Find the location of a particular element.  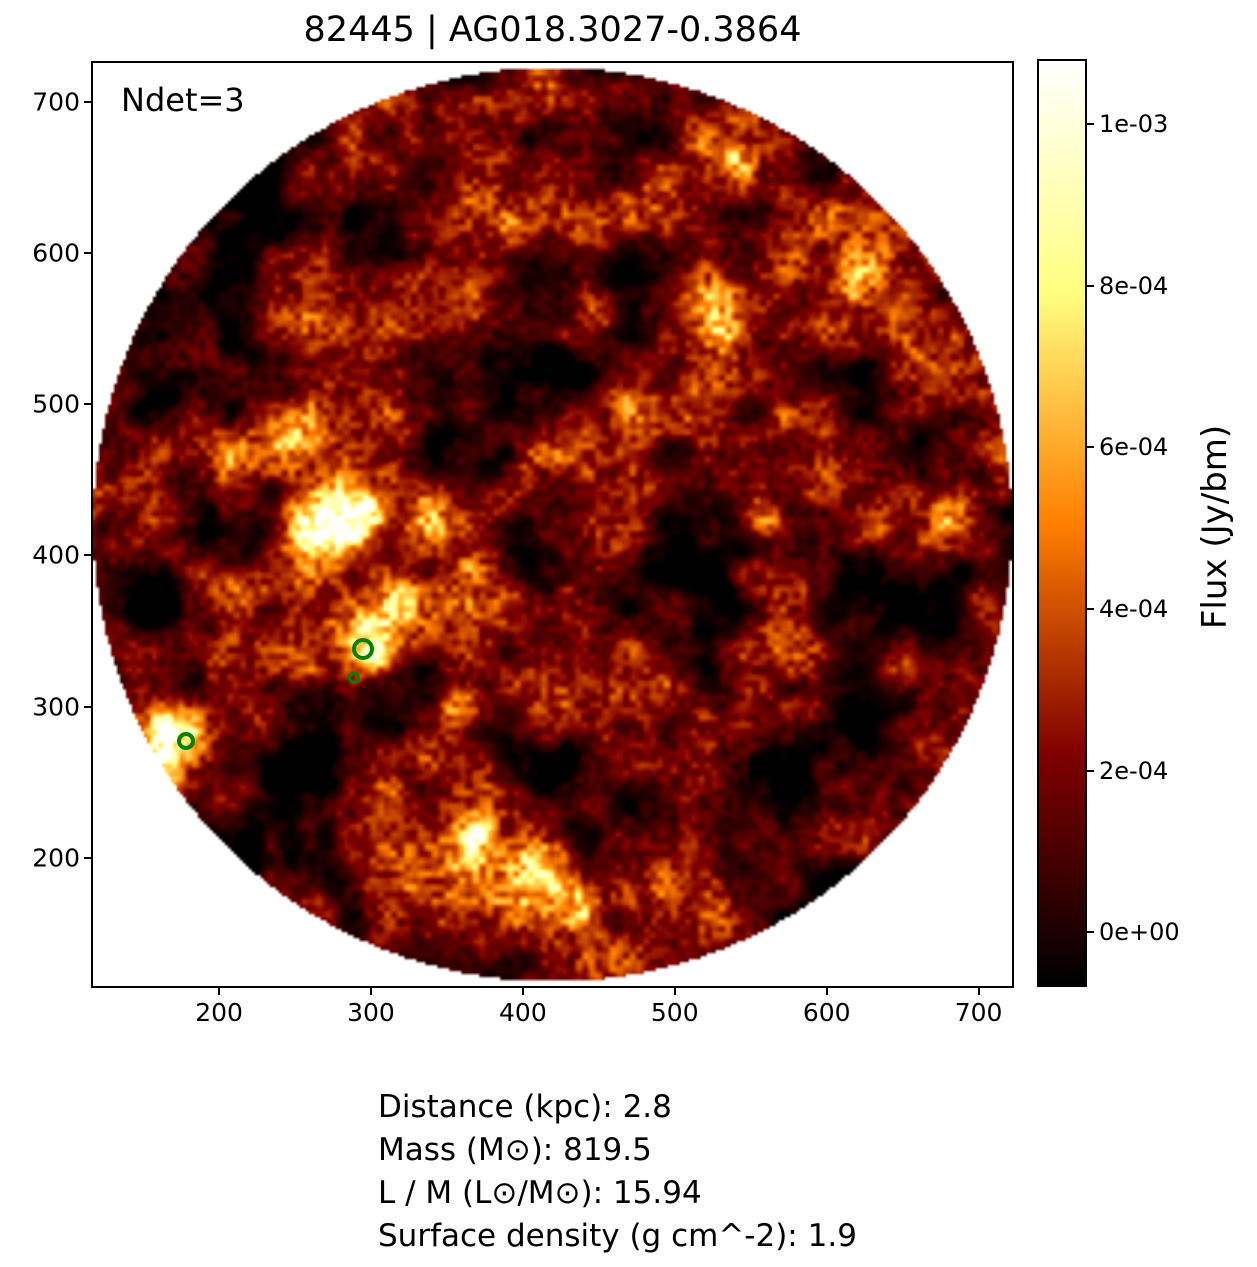

colorbar-tick-label: 4e-04 is located at coordinates (1134, 609).